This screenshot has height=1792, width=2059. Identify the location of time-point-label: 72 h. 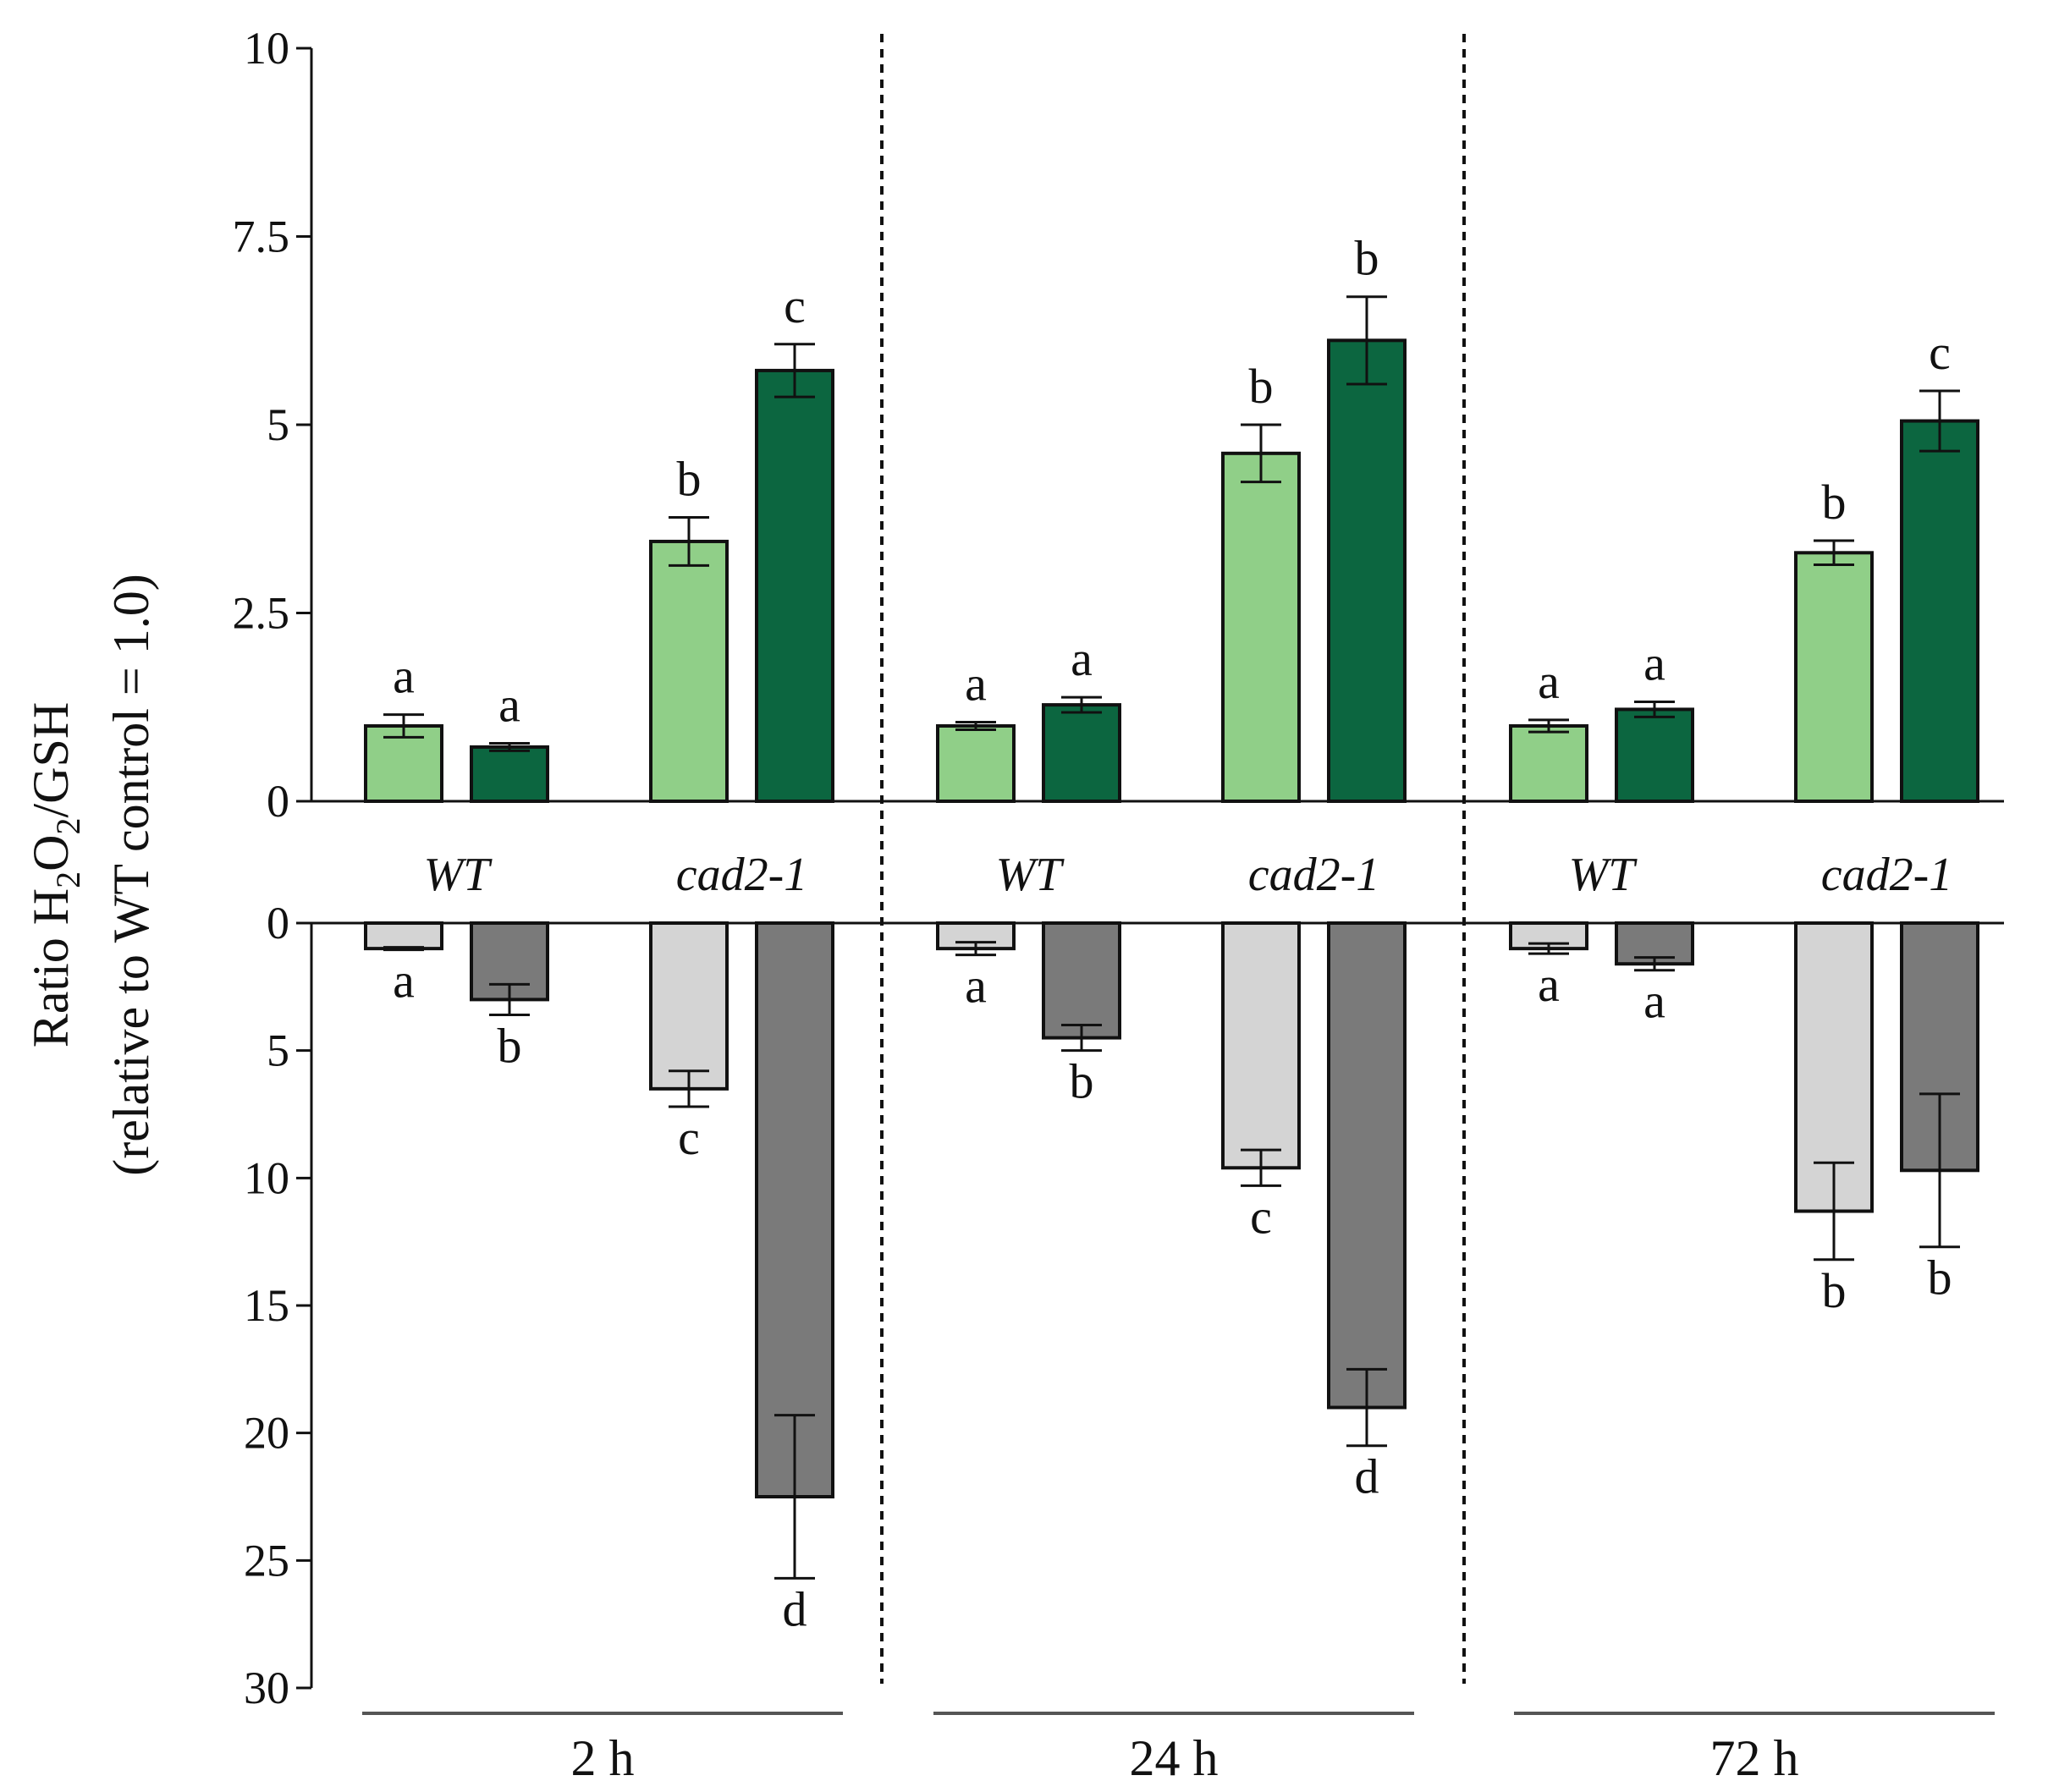
(1754, 1758).